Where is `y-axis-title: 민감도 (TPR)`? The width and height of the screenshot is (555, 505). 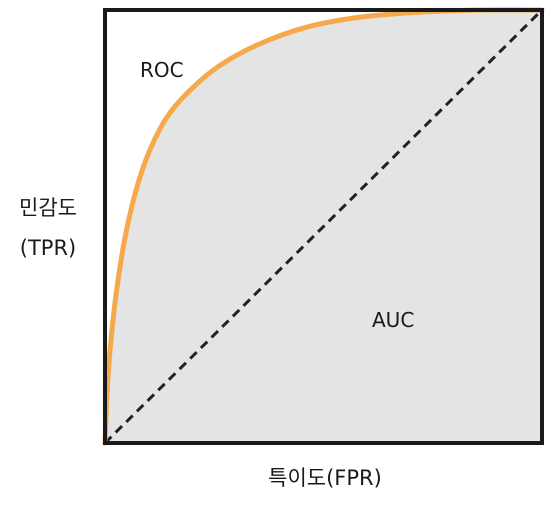 y-axis-title: 민감도 (TPR) is located at coordinates (48, 228).